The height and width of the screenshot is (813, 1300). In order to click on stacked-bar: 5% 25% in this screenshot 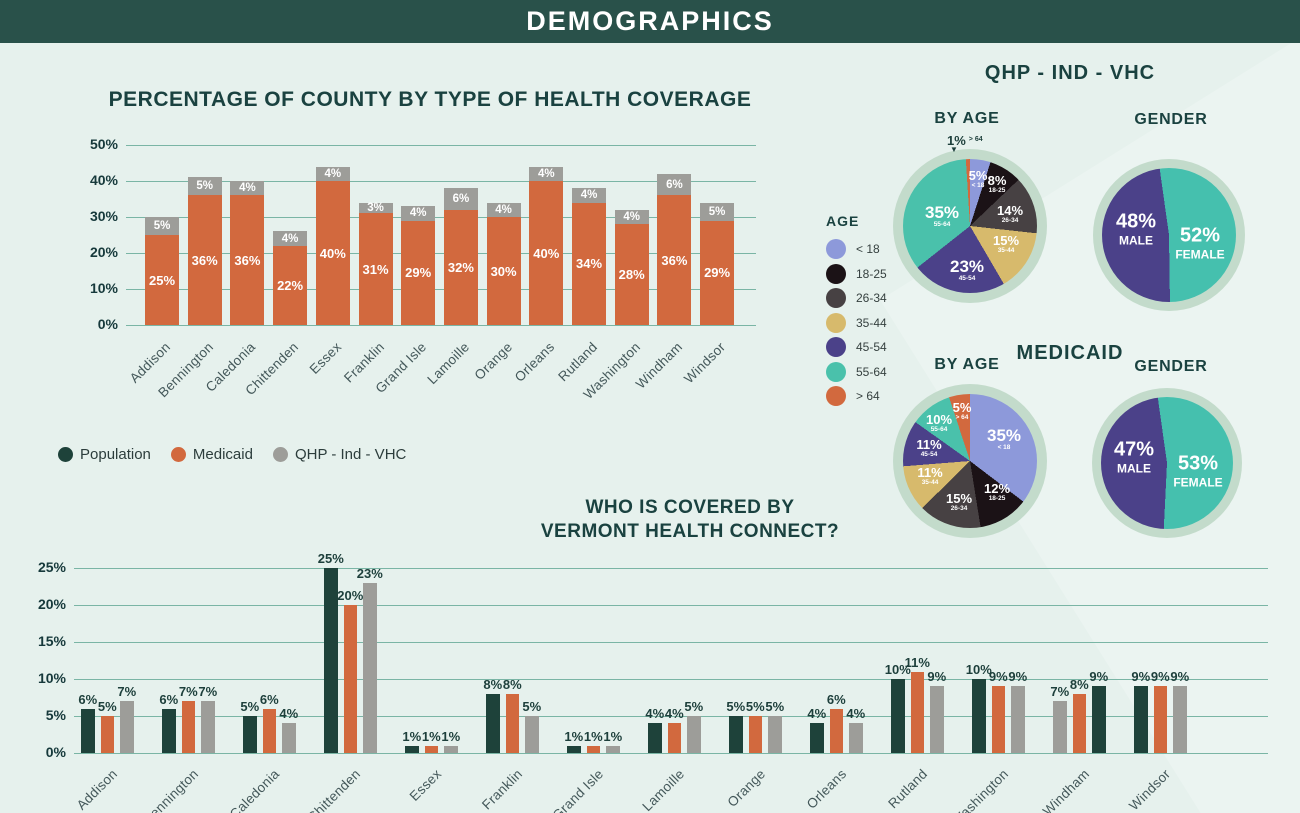, I will do `click(162, 271)`.